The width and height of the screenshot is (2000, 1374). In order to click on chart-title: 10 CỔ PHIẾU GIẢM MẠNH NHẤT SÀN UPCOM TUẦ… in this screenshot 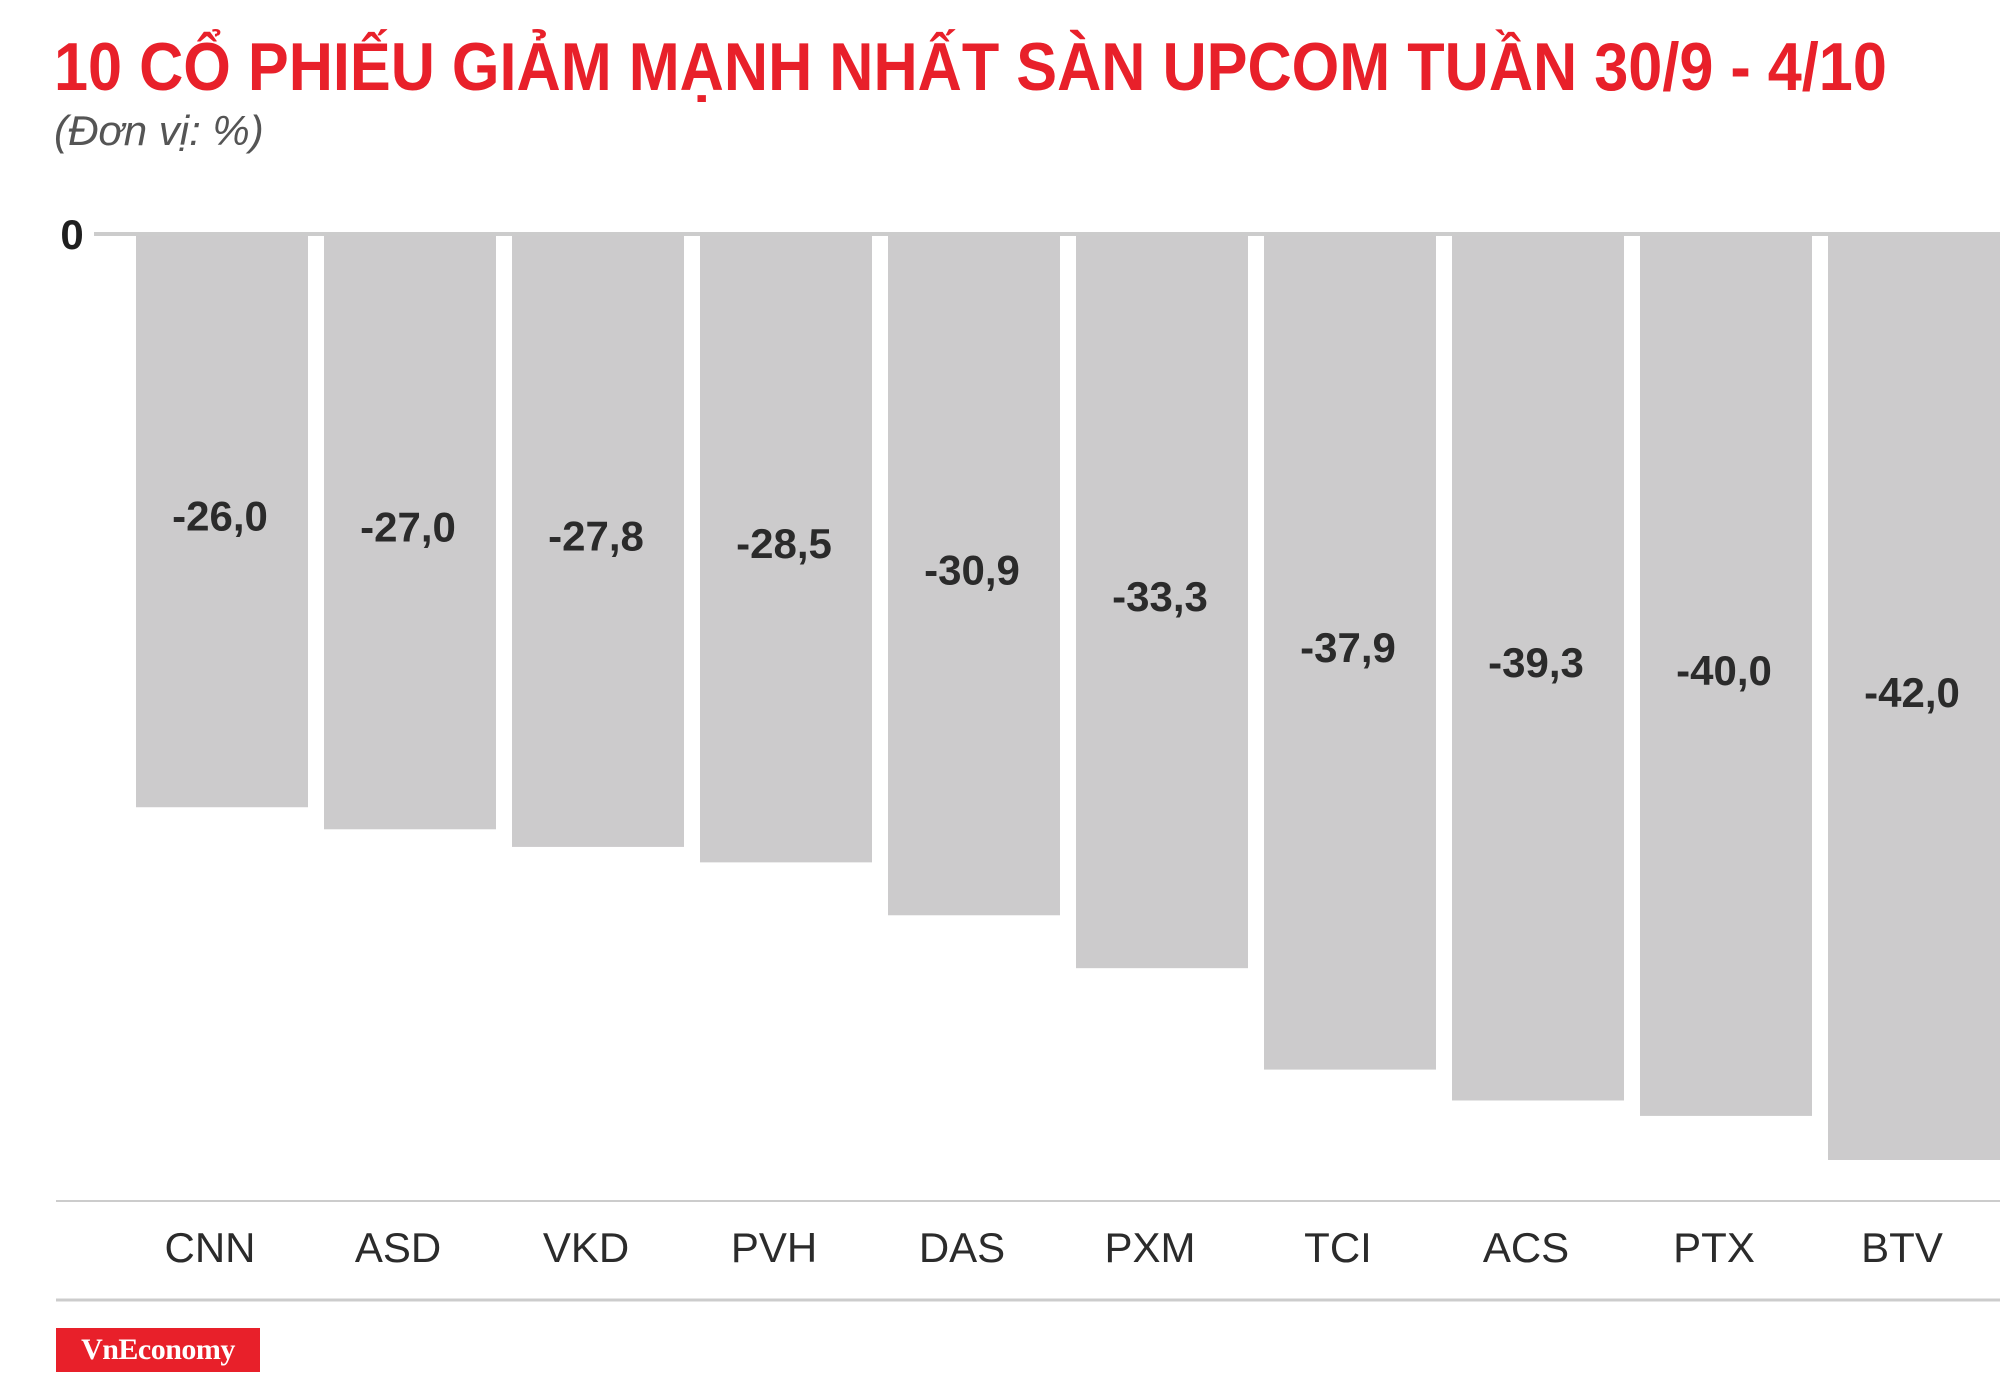, I will do `click(970, 67)`.